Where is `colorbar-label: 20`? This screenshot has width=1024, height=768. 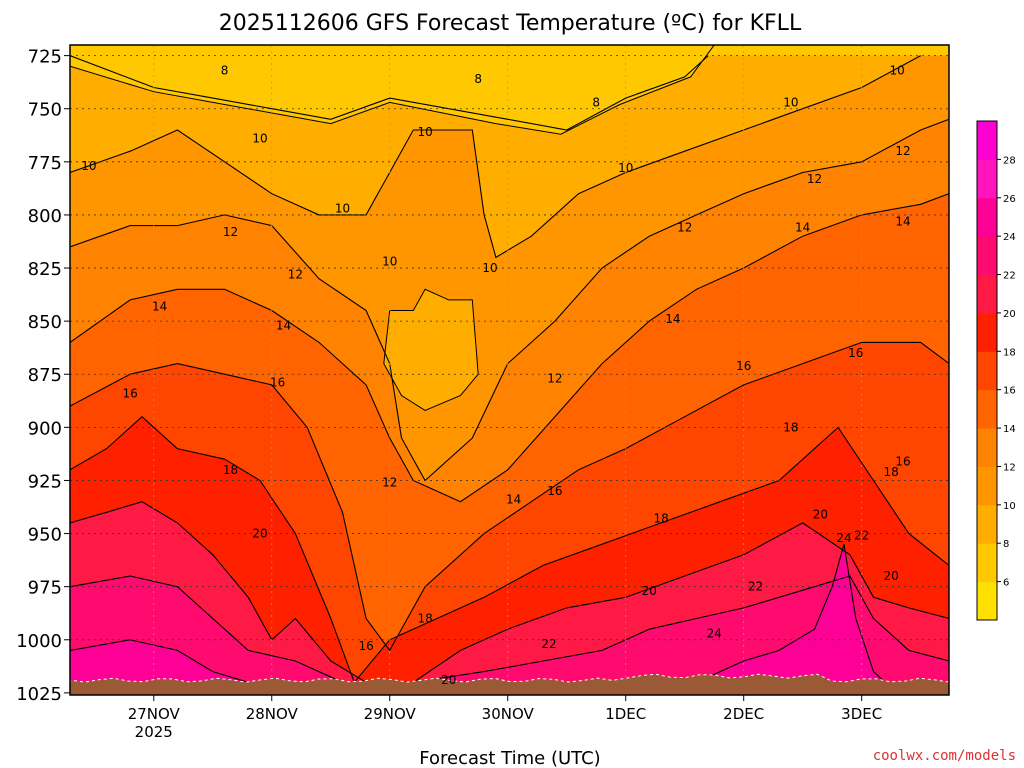 colorbar-label: 20 is located at coordinates (1009, 314).